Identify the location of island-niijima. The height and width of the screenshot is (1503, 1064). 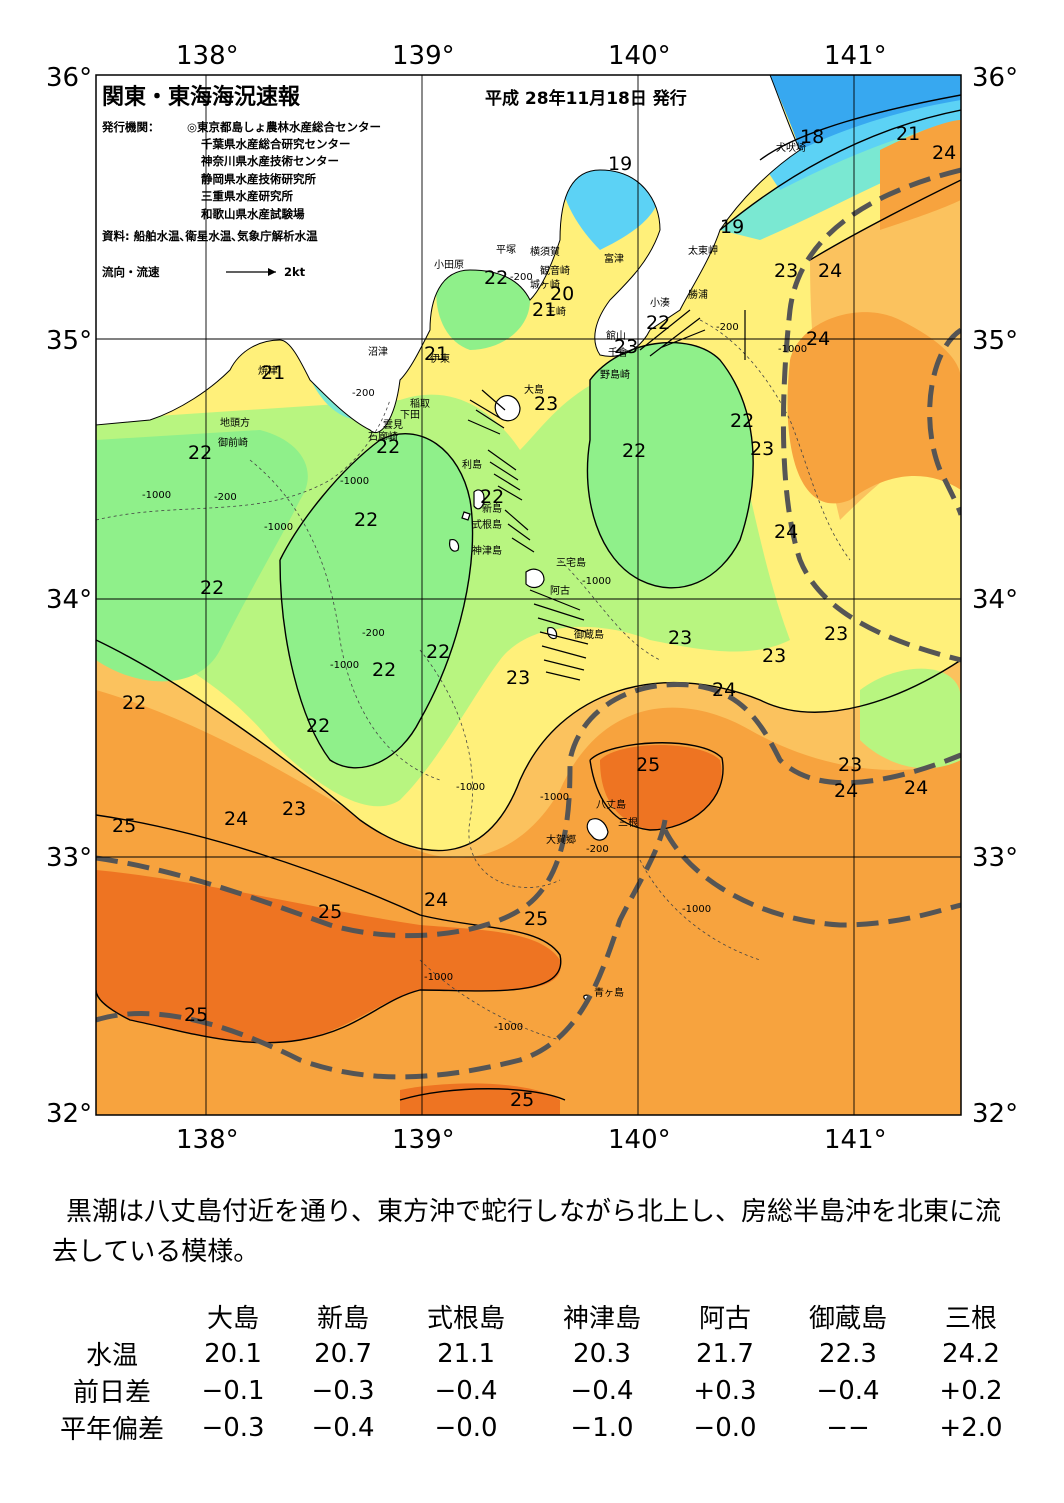
(479, 499).